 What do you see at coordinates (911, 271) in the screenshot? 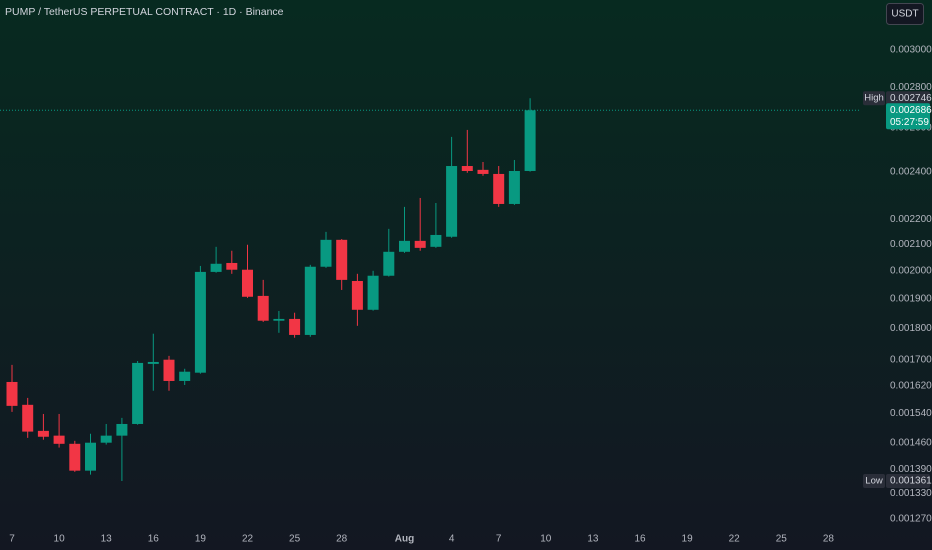
I see `y-tick-label: 0.002000` at bounding box center [911, 271].